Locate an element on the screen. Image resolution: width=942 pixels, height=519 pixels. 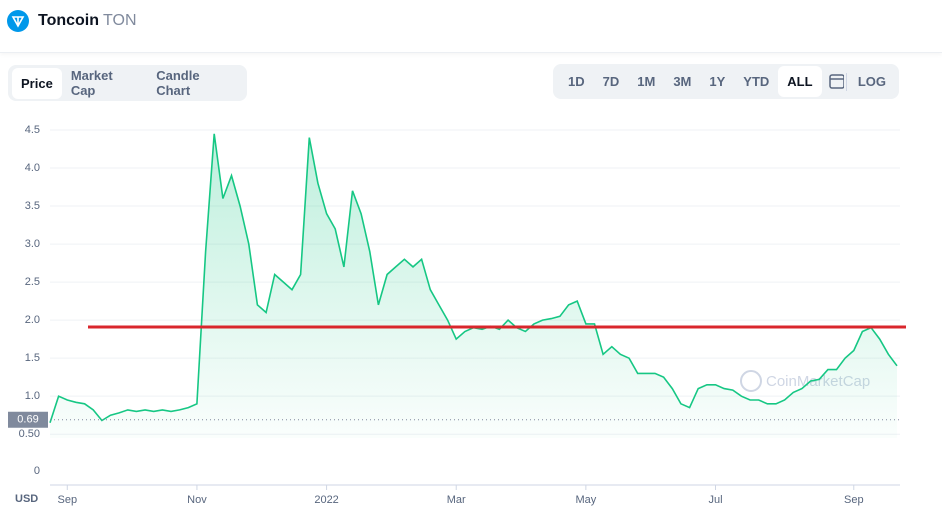
logo is located at coordinates (18, 21).